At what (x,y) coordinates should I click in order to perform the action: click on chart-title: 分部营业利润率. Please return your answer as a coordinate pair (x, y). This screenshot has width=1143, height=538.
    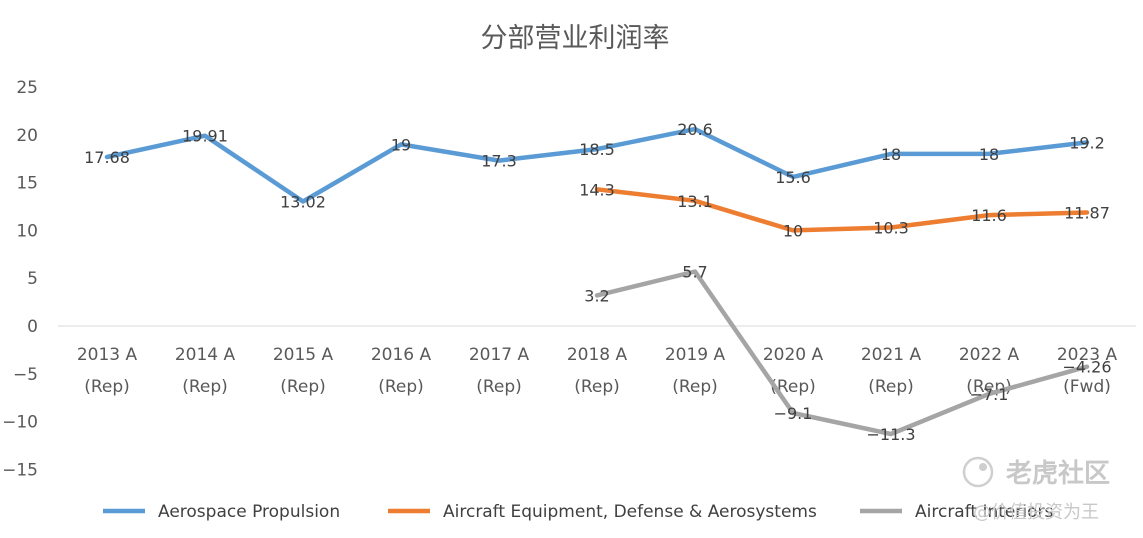
    Looking at the image, I should click on (575, 38).